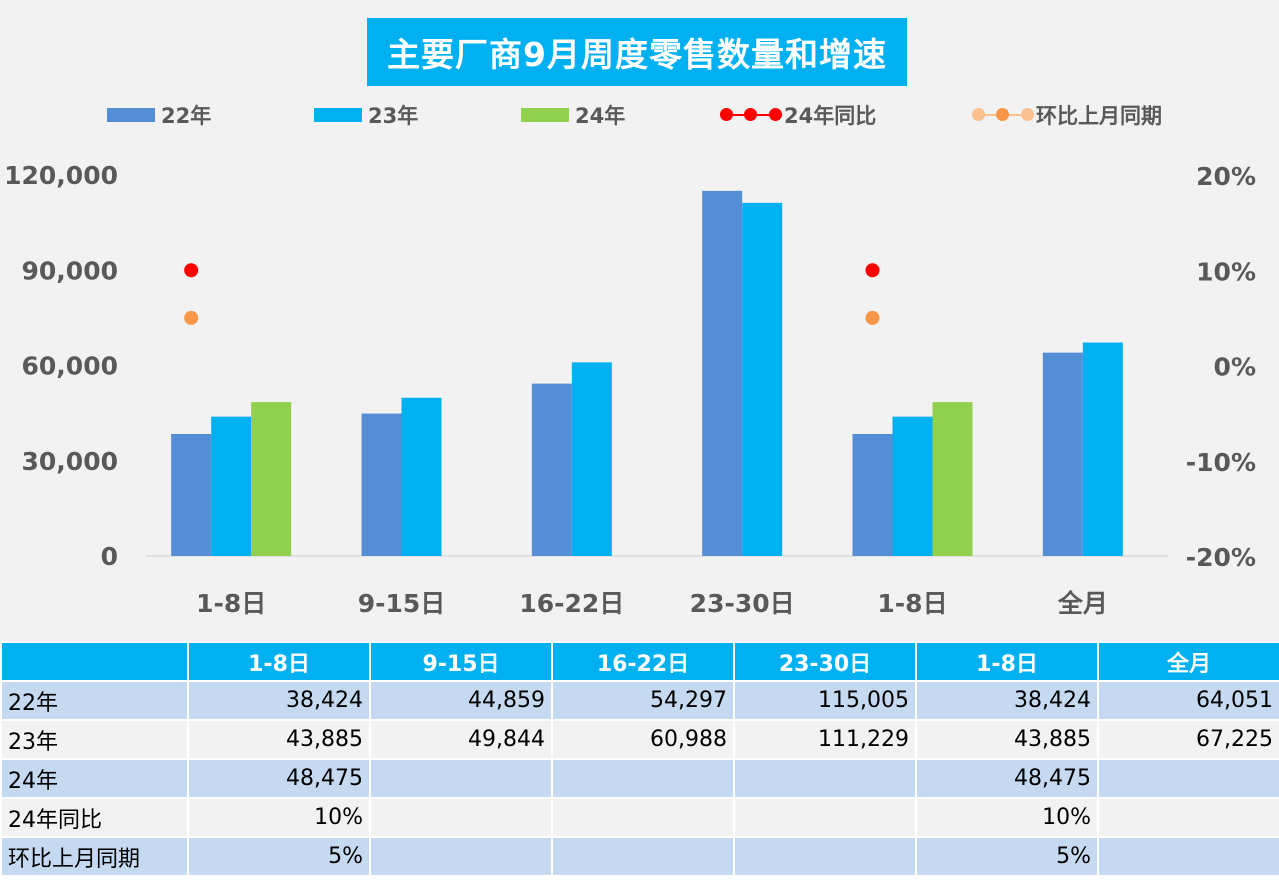 This screenshot has width=1279, height=886. What do you see at coordinates (393, 116) in the screenshot?
I see `legend-label-23: 23年` at bounding box center [393, 116].